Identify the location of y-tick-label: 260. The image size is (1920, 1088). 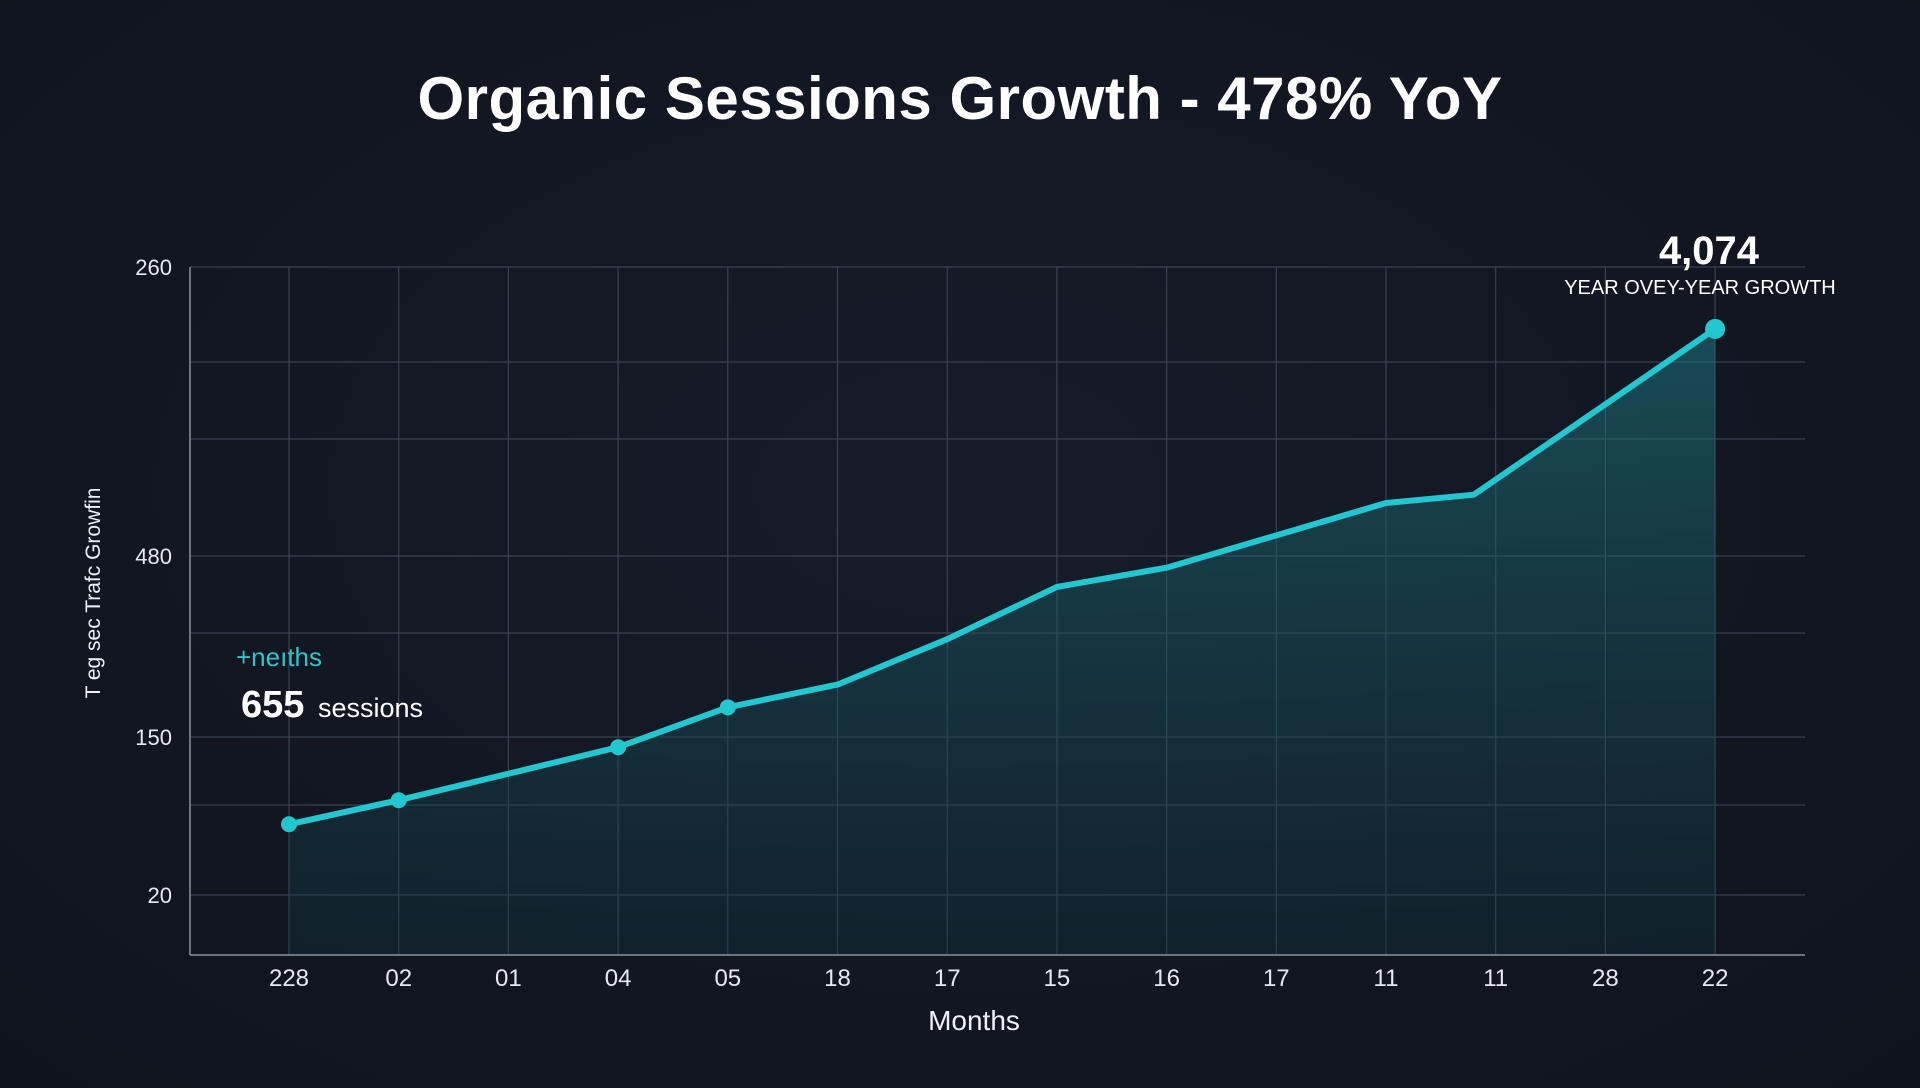
(153, 267).